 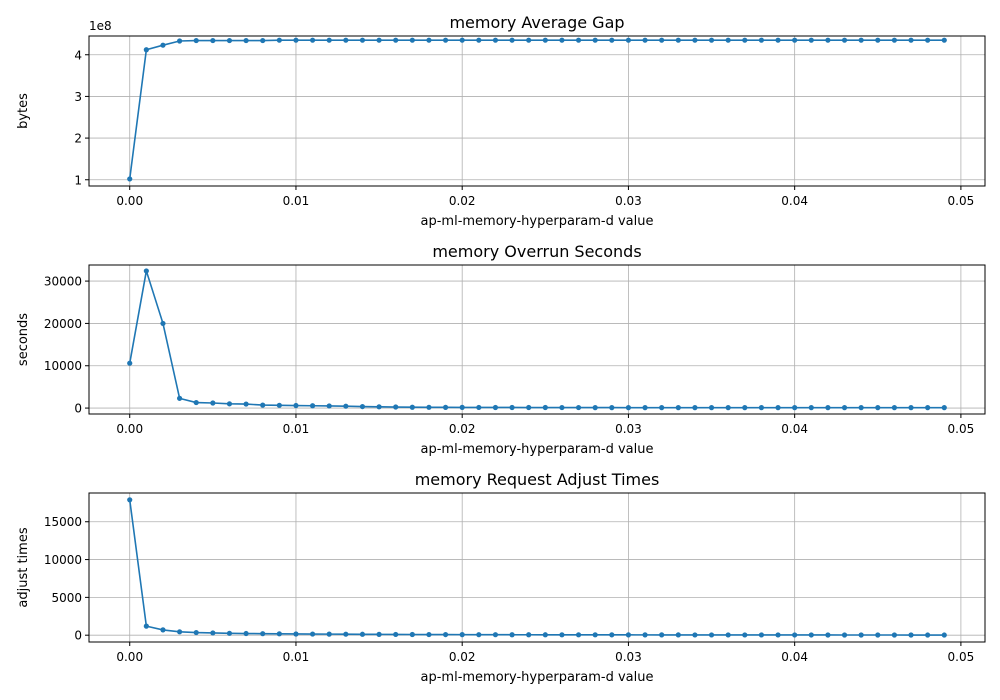 I want to click on y-axis-label: bytes, so click(x=23, y=111).